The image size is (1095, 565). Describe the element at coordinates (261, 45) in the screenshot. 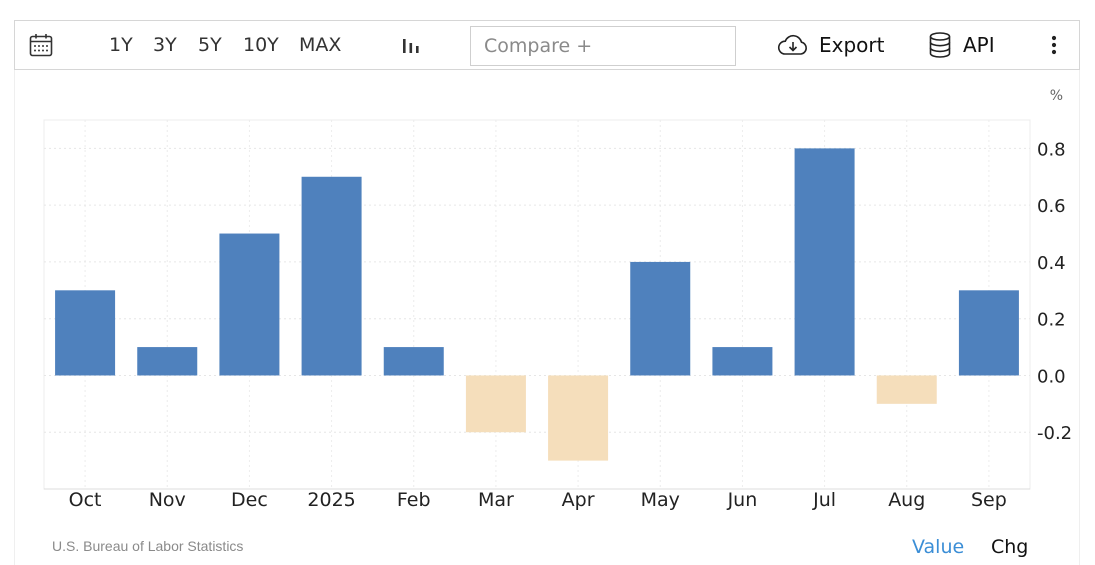

I see `range-10y-button: 10Y` at that location.